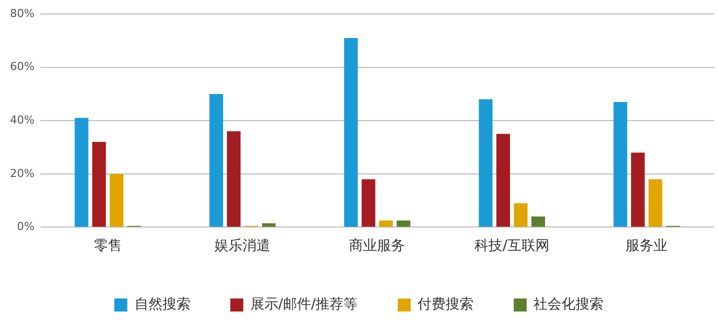 Image resolution: width=718 pixels, height=326 pixels. What do you see at coordinates (25, 227) in the screenshot?
I see `y-tick-label: 0%` at bounding box center [25, 227].